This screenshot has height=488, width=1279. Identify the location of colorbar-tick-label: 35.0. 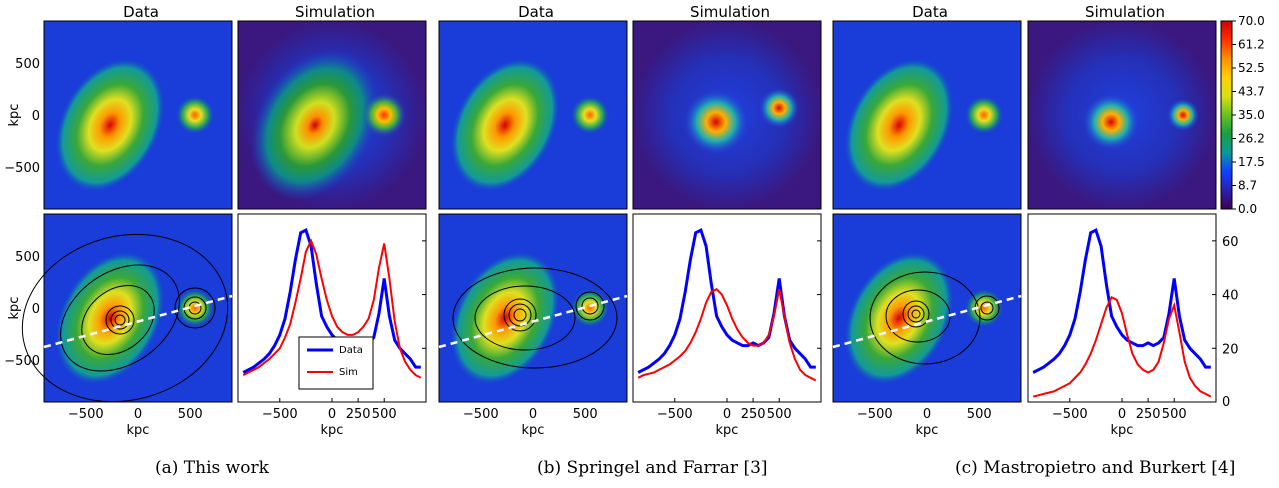
(1251, 115).